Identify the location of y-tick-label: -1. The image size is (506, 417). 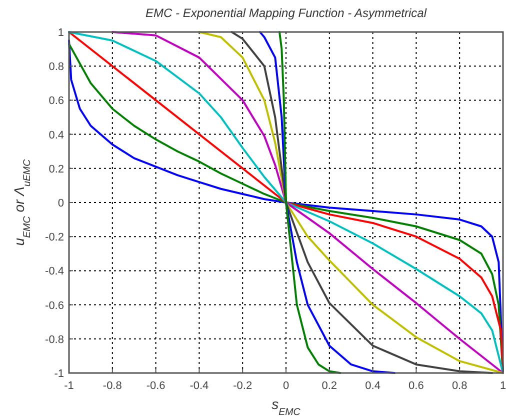
(59, 374).